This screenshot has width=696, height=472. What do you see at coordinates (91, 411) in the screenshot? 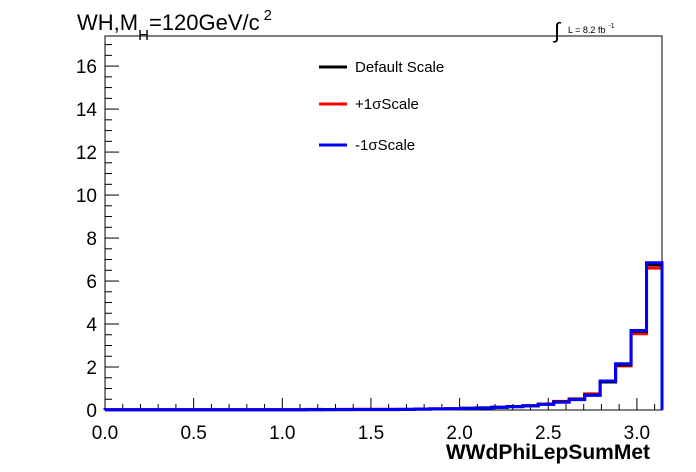
I see `y-tick-label: 0` at bounding box center [91, 411].